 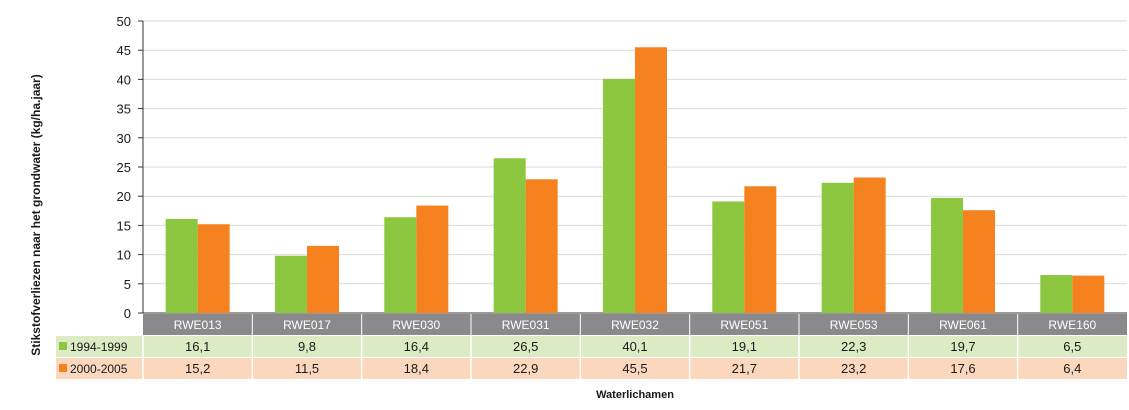 What do you see at coordinates (400, 265) in the screenshot?
I see `bar-1994-1999-RWE030` at bounding box center [400, 265].